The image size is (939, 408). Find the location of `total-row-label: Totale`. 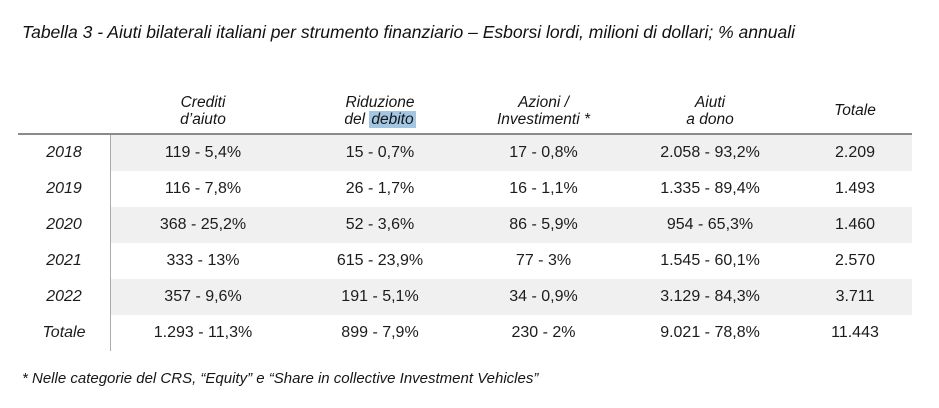

total-row-label: Totale is located at coordinates (64, 333).